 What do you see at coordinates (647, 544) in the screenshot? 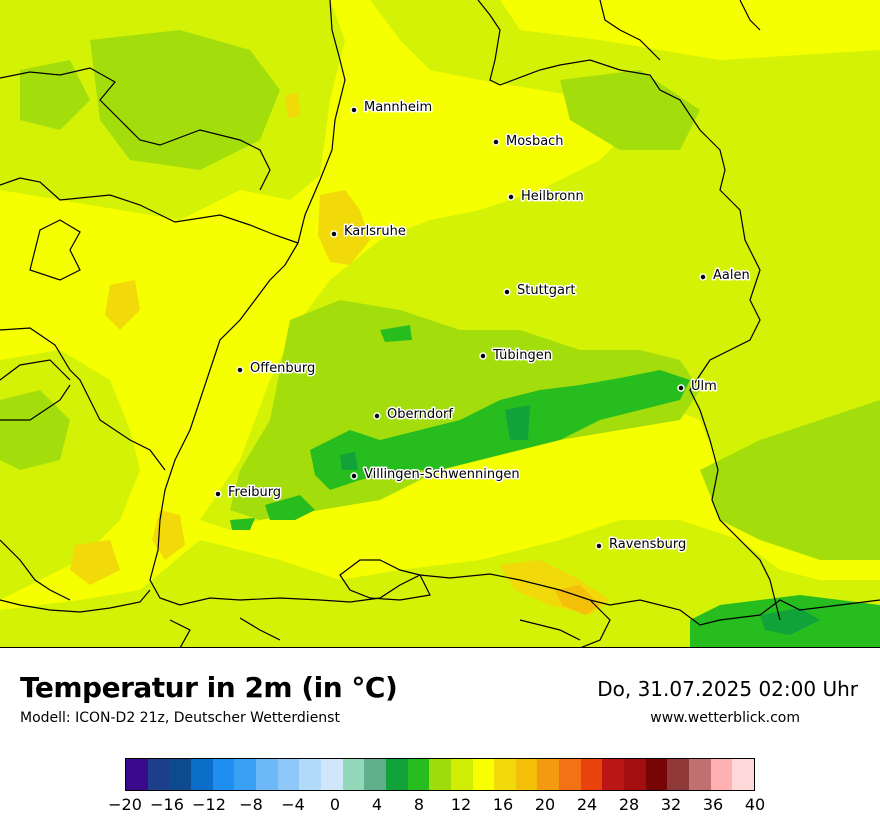
I see `svg-text: Ravensburg` at bounding box center [647, 544].